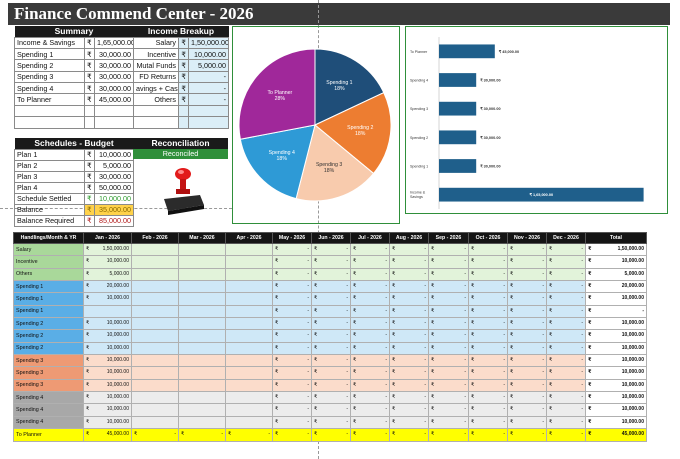 The height and width of the screenshot is (459, 680). What do you see at coordinates (49, 65) in the screenshot?
I see `summary-label: Spending 2` at bounding box center [49, 65].